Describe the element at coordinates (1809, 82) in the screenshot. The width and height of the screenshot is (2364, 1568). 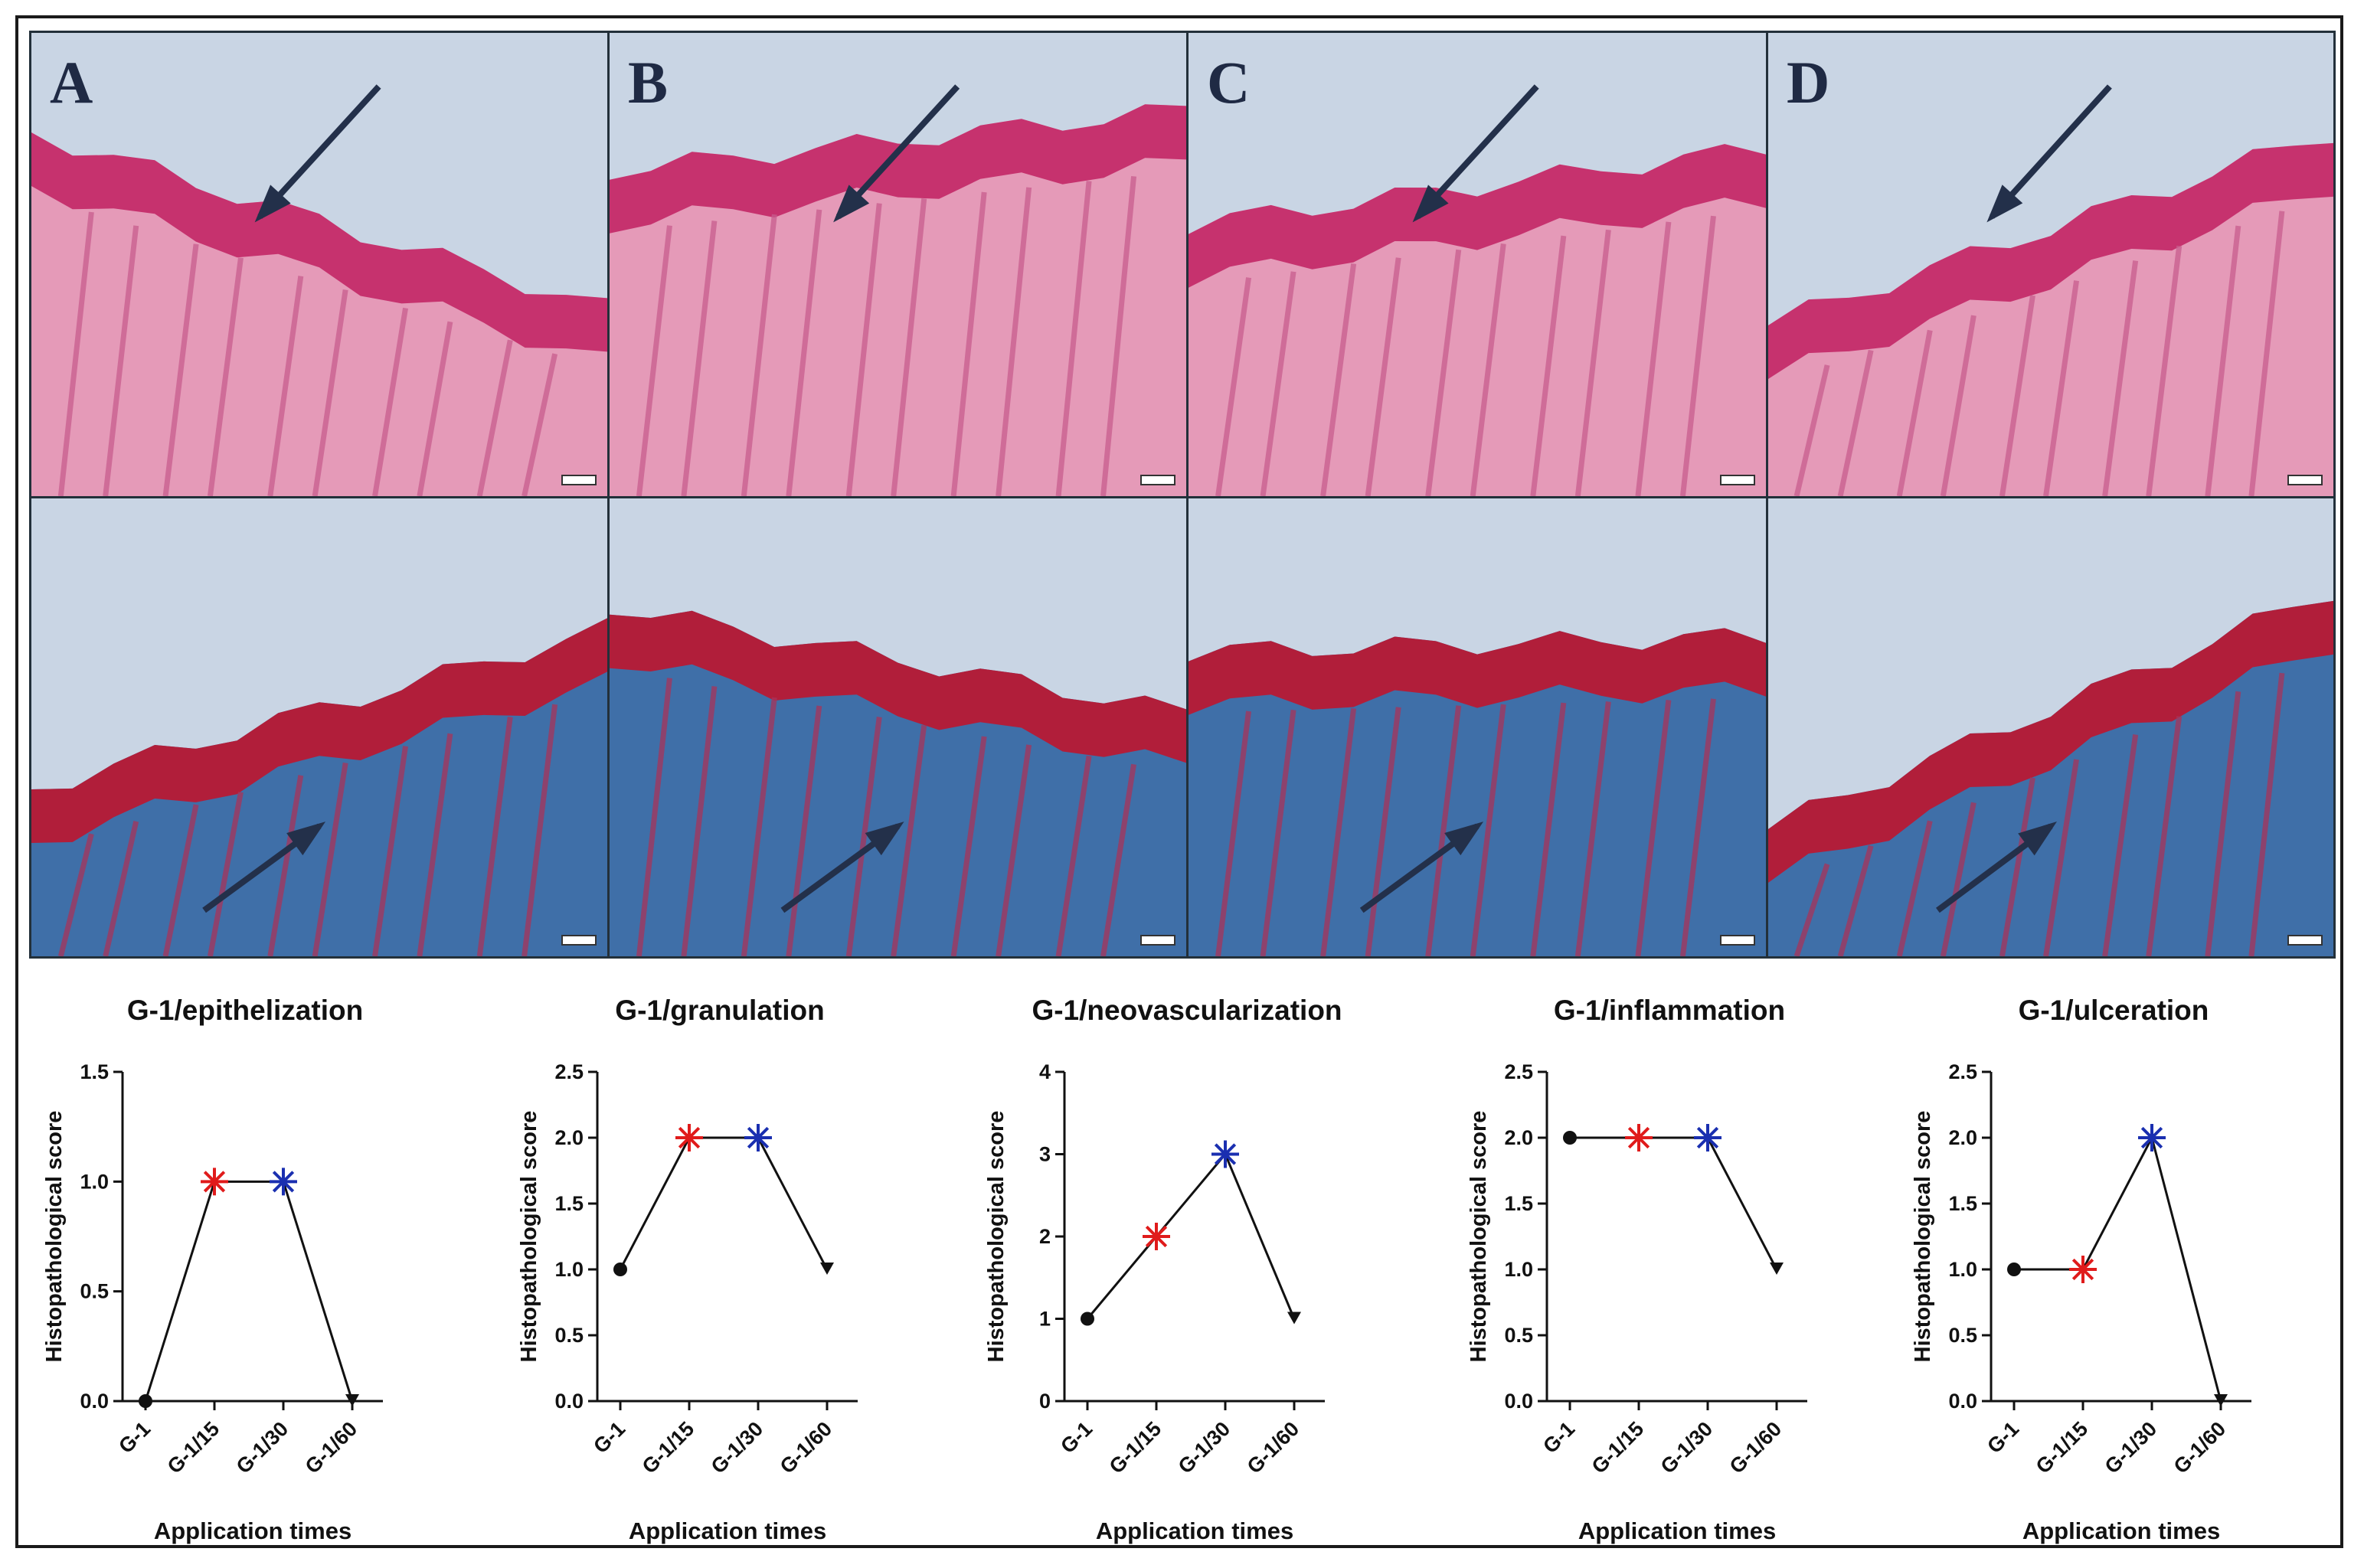
I see `panel-label: D` at that location.